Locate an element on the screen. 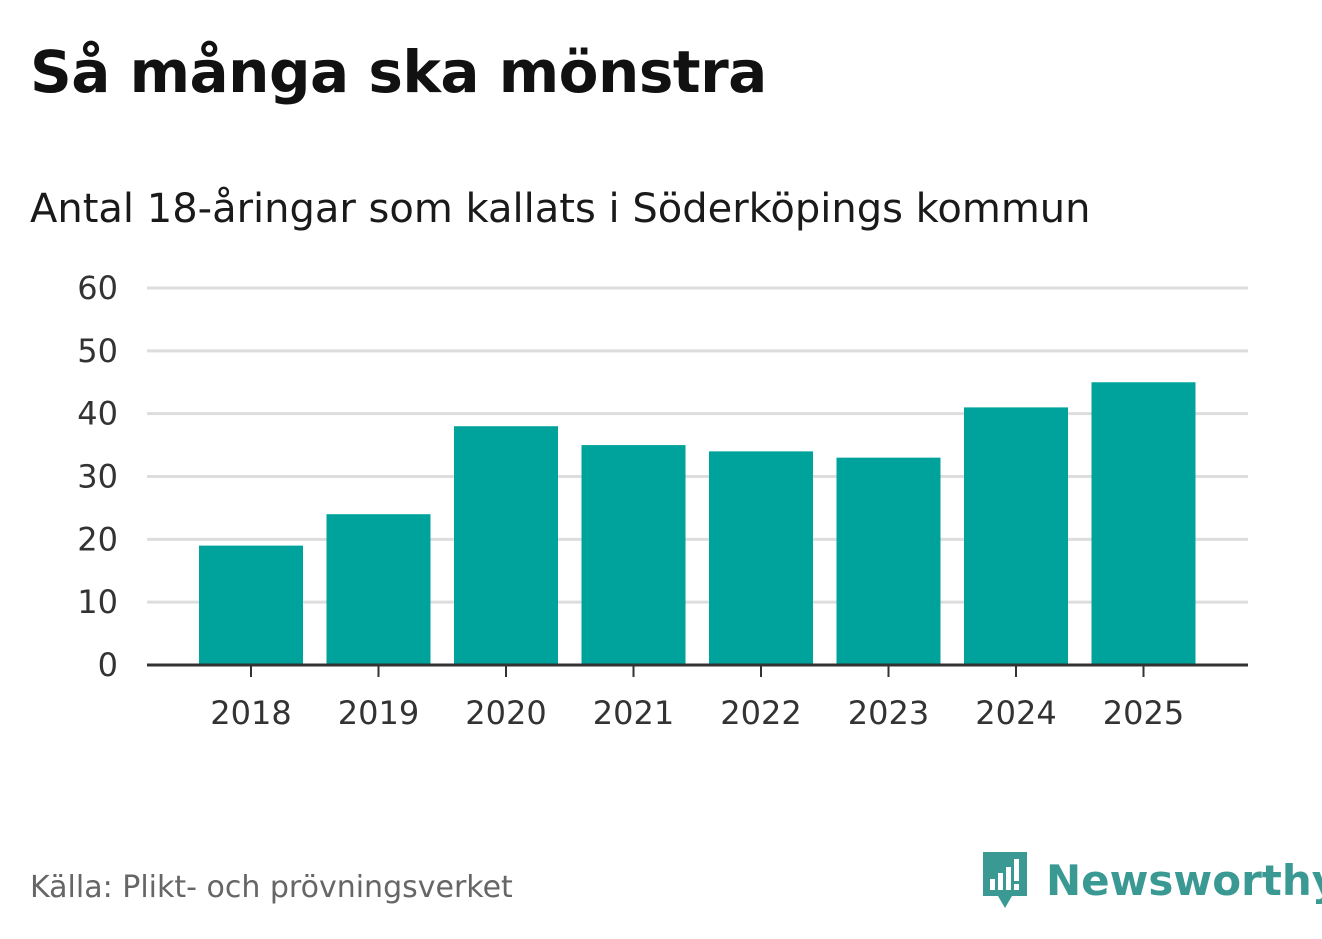  x-axis: 2018 2019 2020 2021 2022 2023 2024 2025 is located at coordinates (697, 697).